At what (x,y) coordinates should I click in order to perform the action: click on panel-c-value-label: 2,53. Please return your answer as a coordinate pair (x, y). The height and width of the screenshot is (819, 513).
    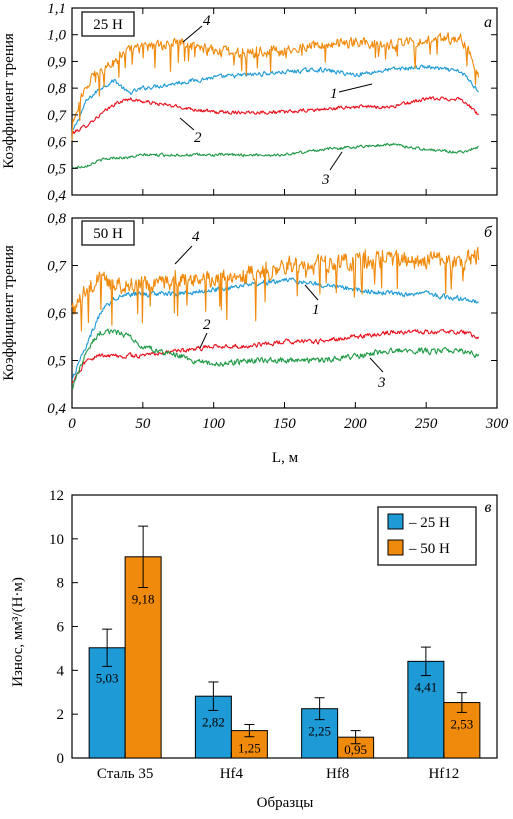
    Looking at the image, I should click on (462, 723).